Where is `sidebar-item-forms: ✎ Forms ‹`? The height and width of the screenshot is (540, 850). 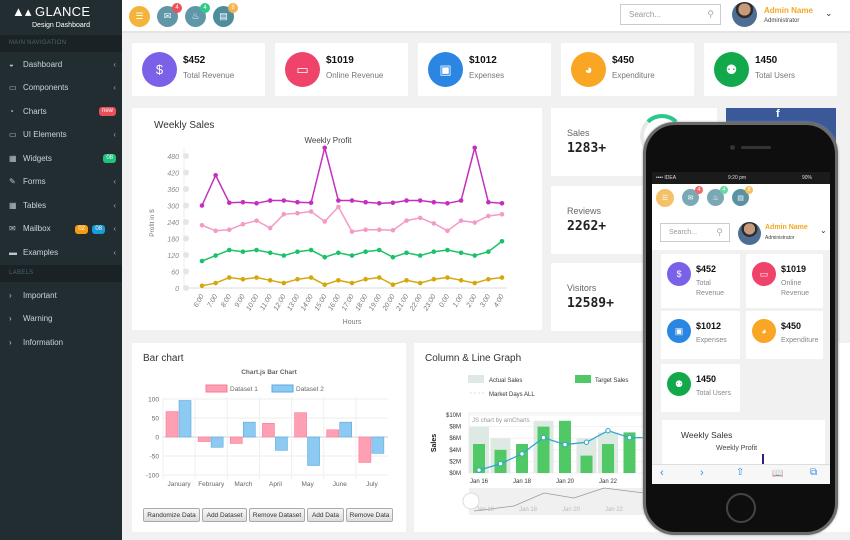
sidebar-item-forms: ✎ Forms ‹ is located at coordinates (61, 182).